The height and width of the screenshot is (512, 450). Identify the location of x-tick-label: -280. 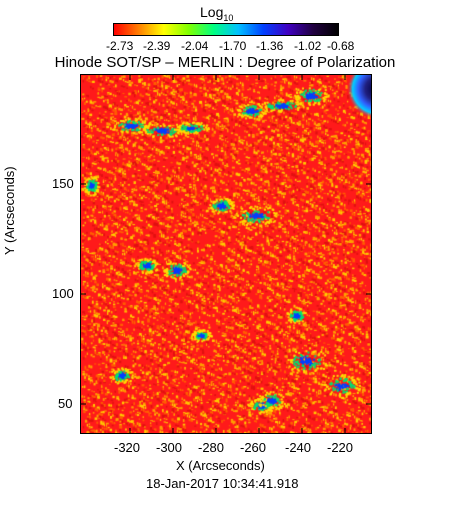
(211, 447).